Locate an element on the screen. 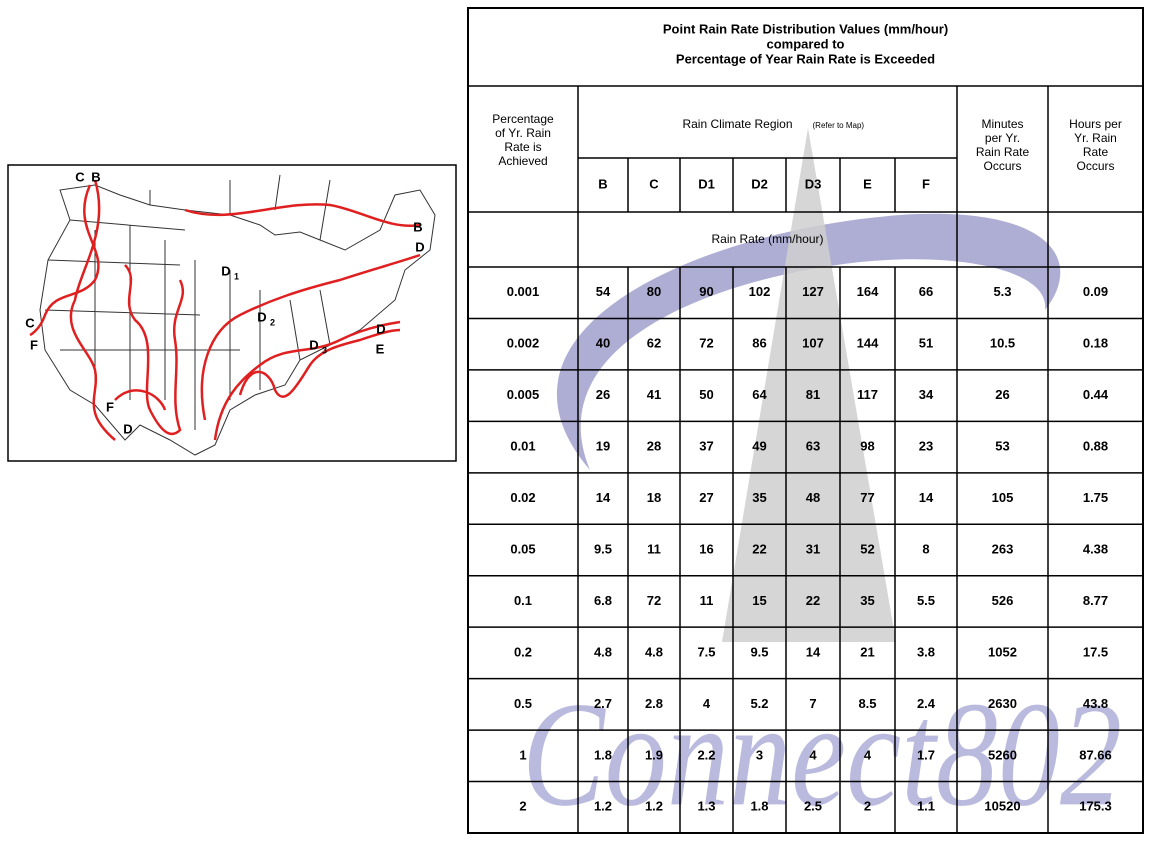  table-cell: 23 is located at coordinates (926, 446).